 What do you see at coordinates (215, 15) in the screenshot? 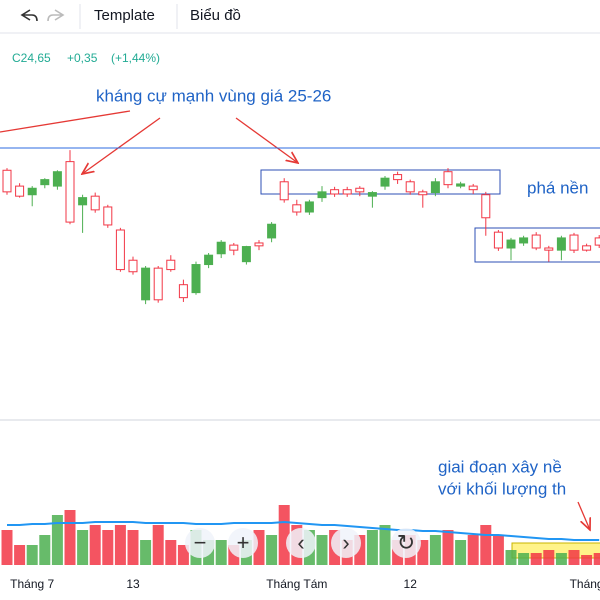
I see `chart-button: Biểu đồ` at bounding box center [215, 15].